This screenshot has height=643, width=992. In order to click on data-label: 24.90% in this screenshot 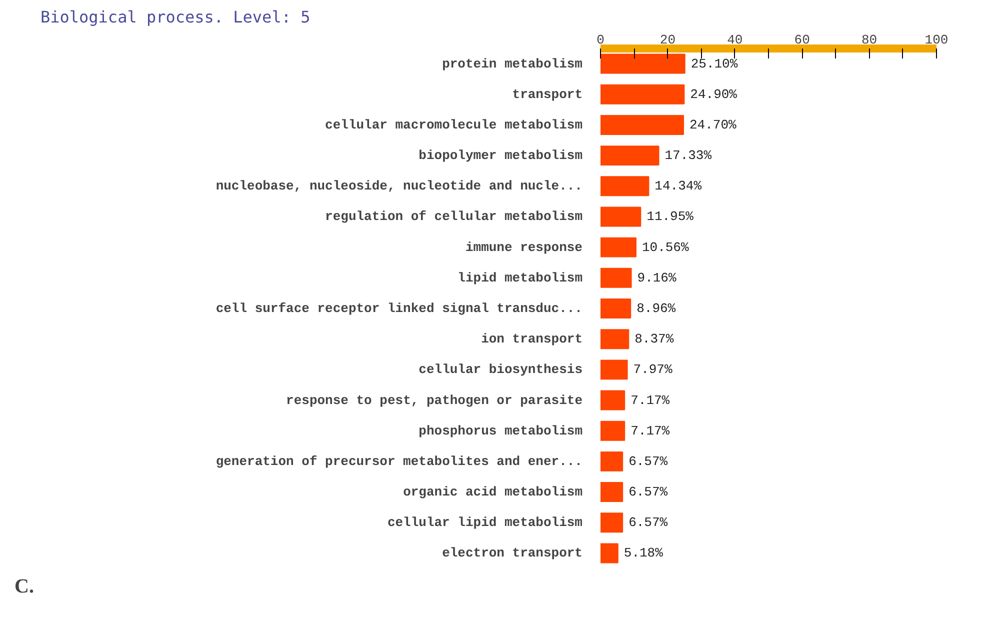, I will do `click(714, 94)`.